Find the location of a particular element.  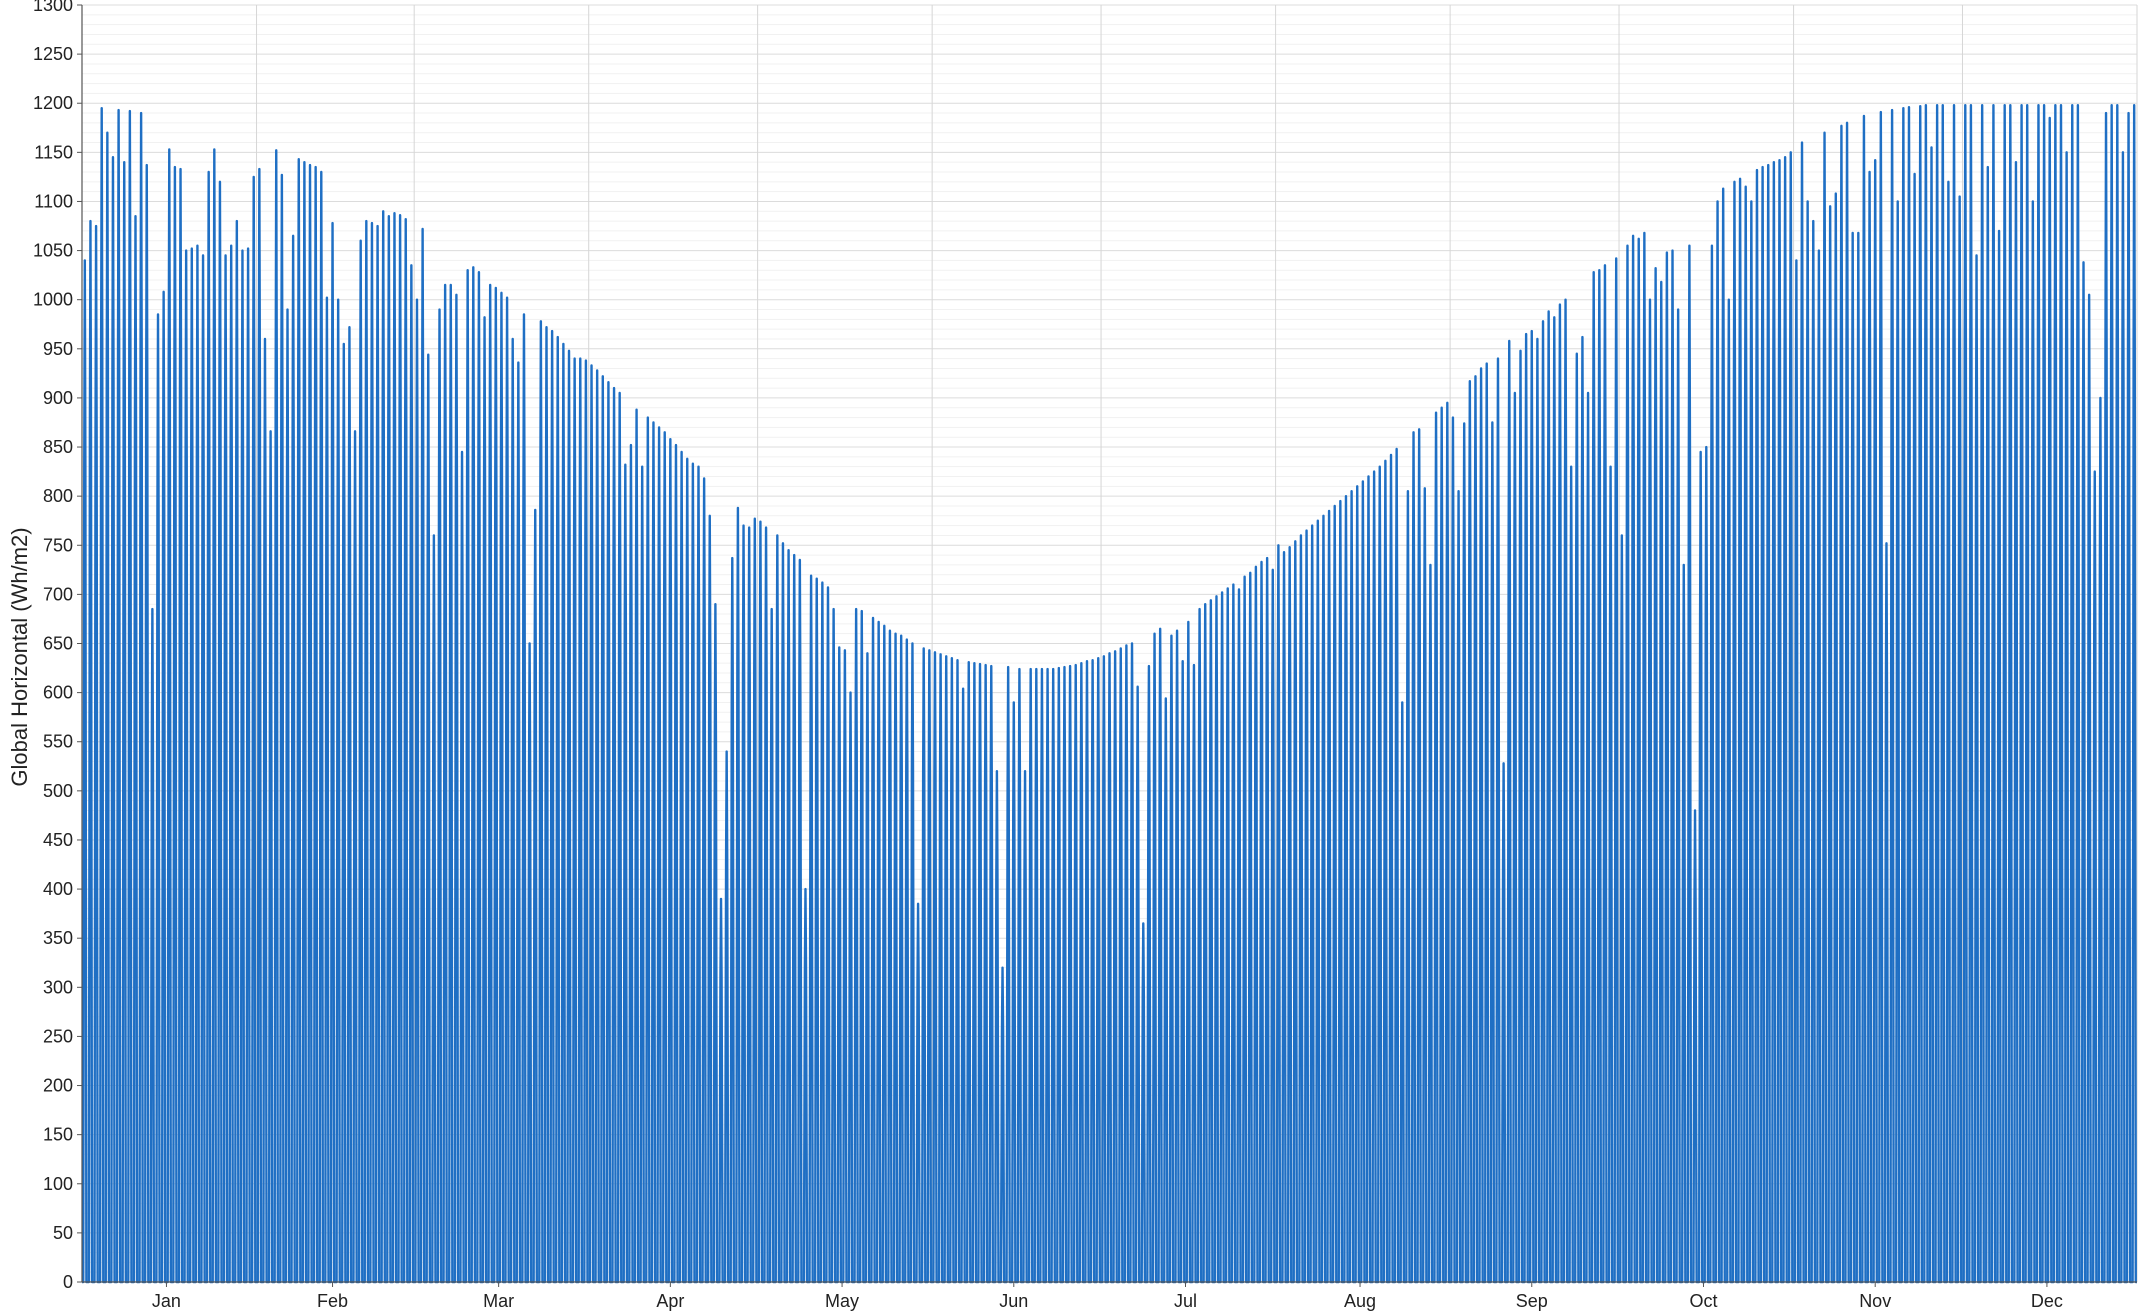

y-tick-label: 1150 is located at coordinates (53, 152).